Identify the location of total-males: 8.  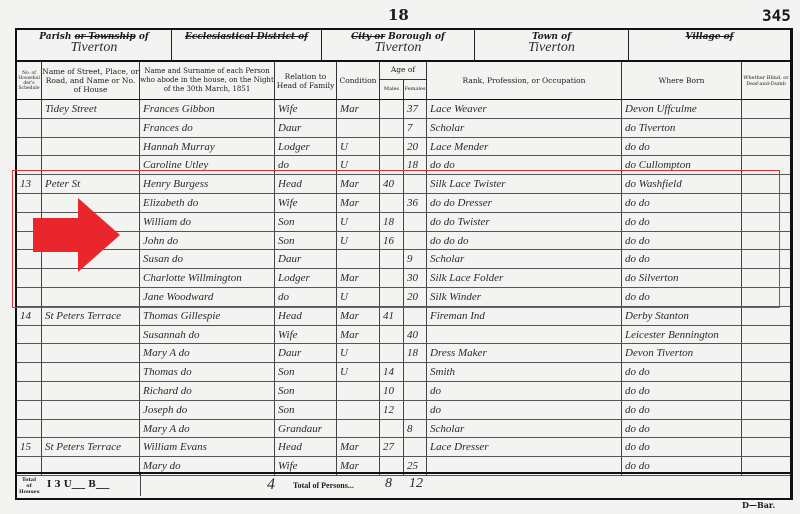
(388, 483).